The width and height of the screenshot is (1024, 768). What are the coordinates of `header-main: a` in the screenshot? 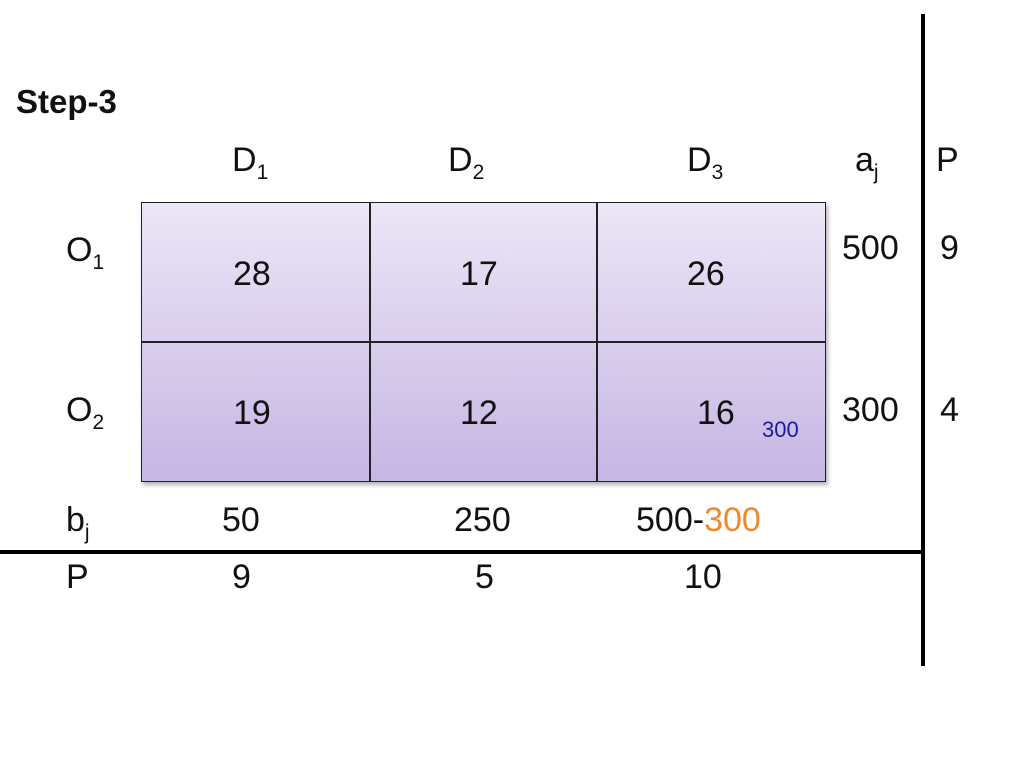 It's located at (864, 160).